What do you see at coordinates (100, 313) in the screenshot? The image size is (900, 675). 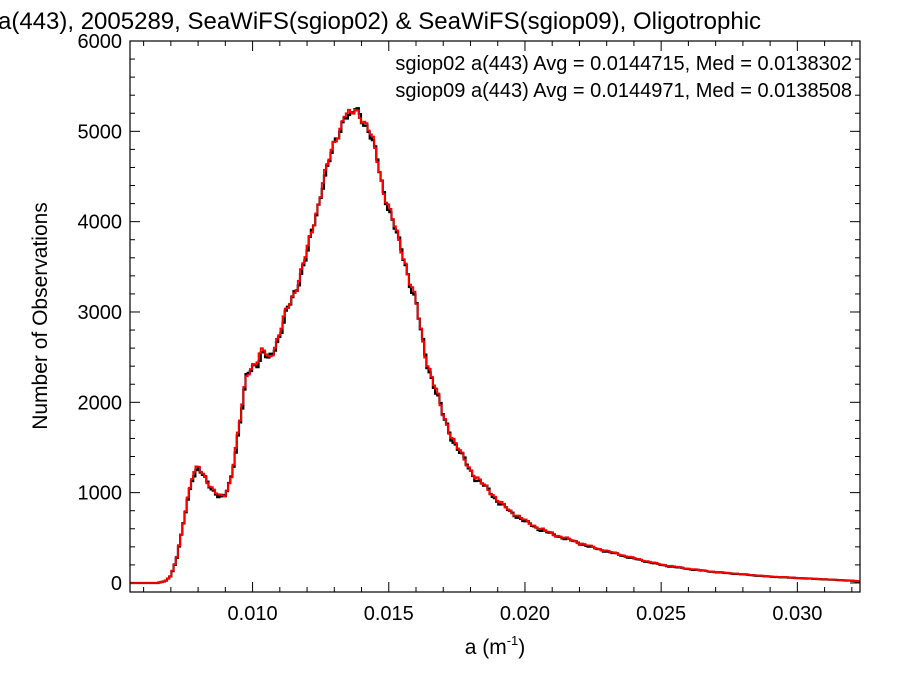 I see `y-tick-label: 3000` at bounding box center [100, 313].